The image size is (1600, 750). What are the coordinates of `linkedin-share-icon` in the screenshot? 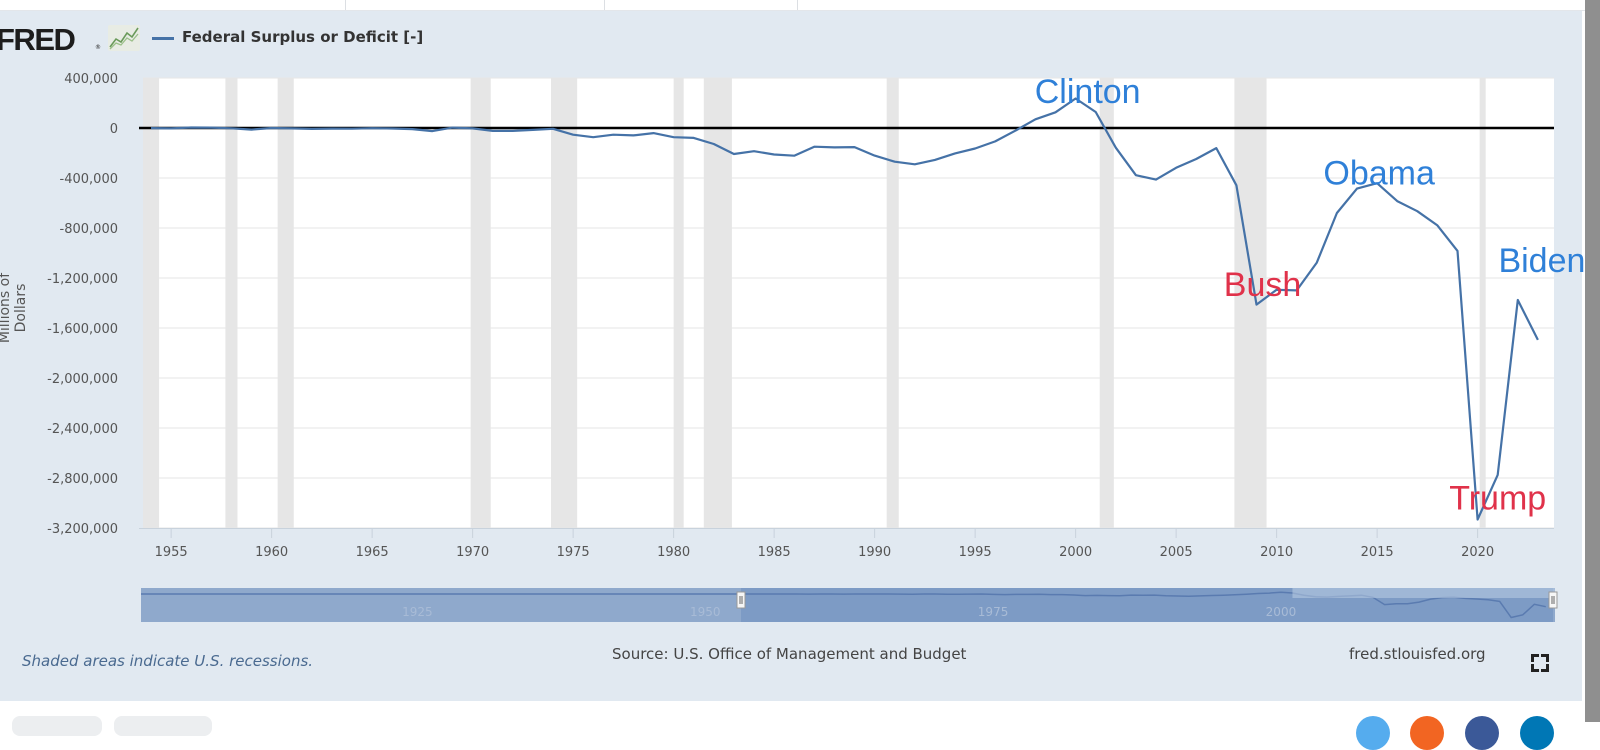 It's located at (1537, 733).